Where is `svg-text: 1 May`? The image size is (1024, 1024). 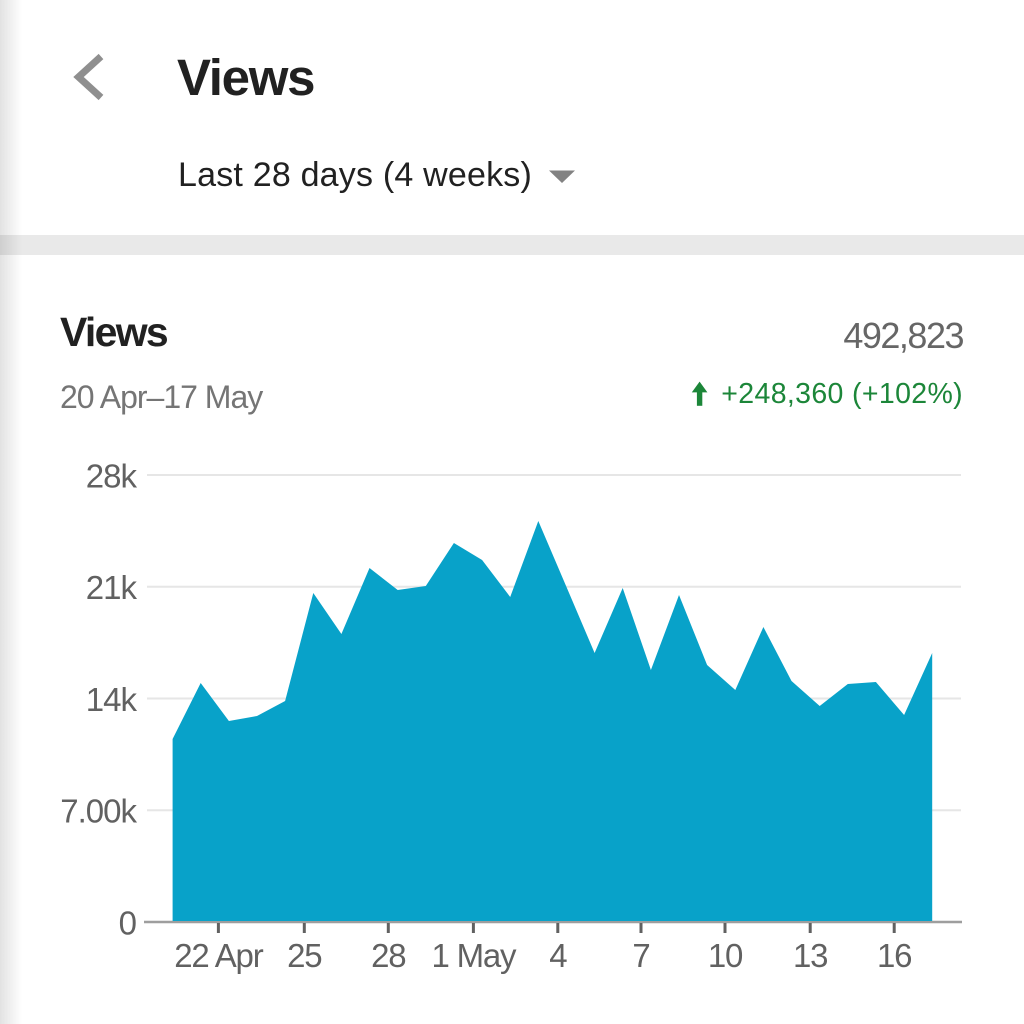 svg-text: 1 May is located at coordinates (474, 955).